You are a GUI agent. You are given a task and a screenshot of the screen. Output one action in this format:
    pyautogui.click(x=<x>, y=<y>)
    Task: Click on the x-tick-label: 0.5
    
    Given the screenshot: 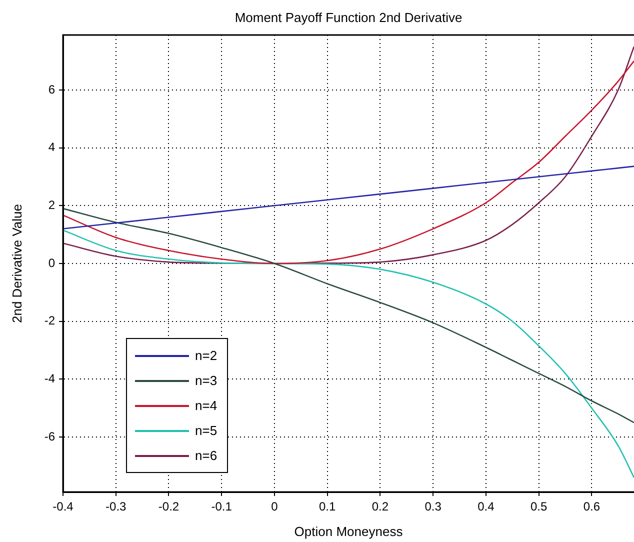 What is the action you would take?
    pyautogui.click(x=539, y=507)
    